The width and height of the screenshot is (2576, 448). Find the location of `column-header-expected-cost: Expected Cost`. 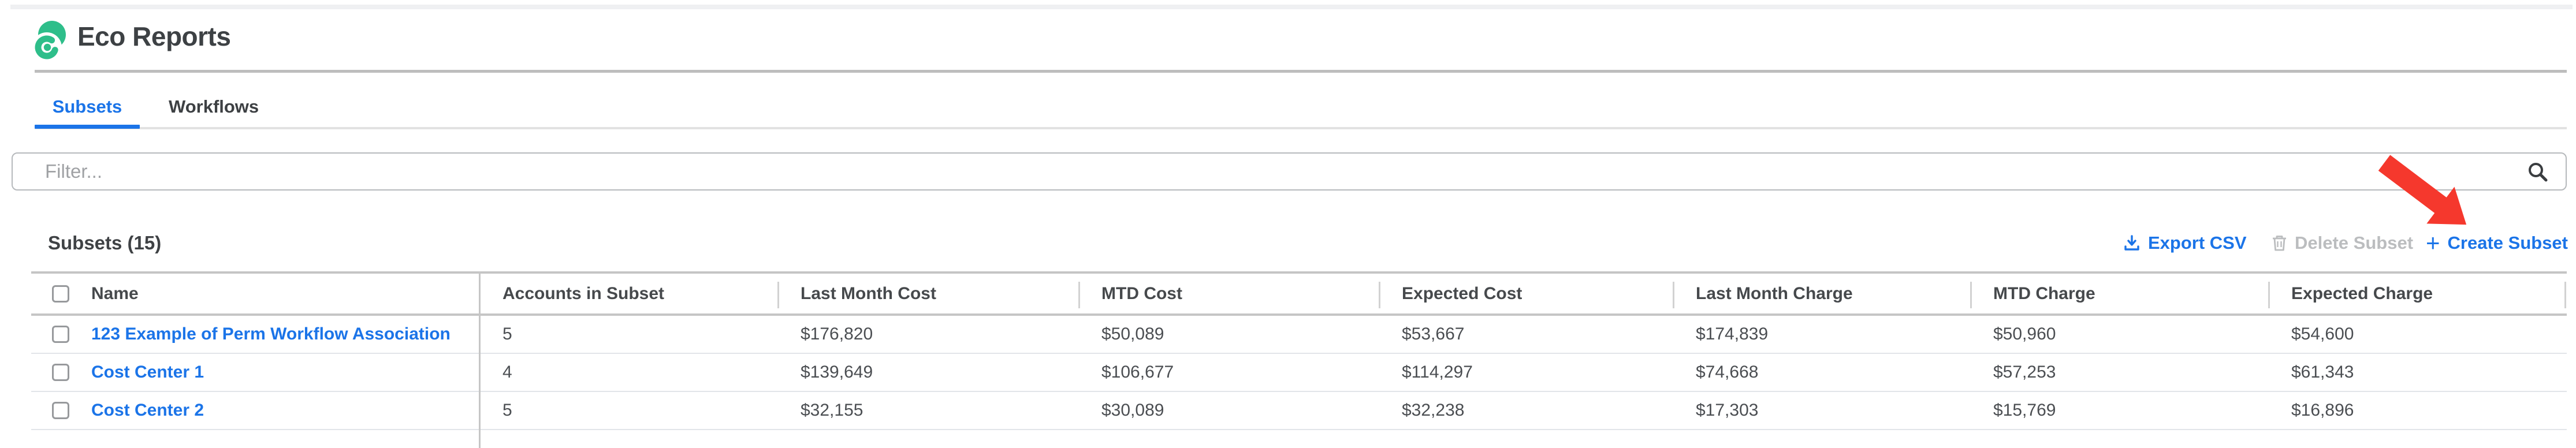

column-header-expected-cost: Expected Cost is located at coordinates (1462, 293).